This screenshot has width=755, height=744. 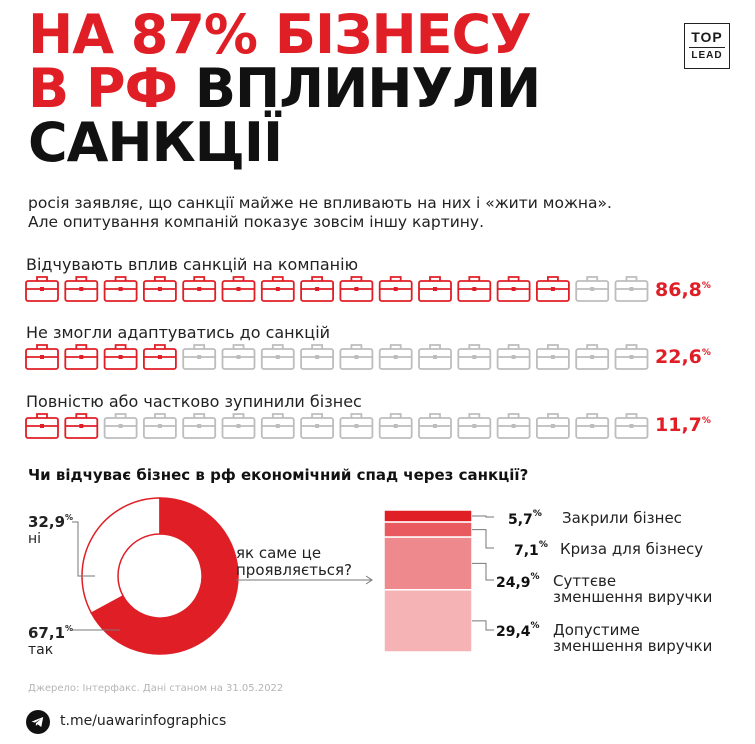 I want to click on segment-value: 5,7%, so click(x=525, y=518).